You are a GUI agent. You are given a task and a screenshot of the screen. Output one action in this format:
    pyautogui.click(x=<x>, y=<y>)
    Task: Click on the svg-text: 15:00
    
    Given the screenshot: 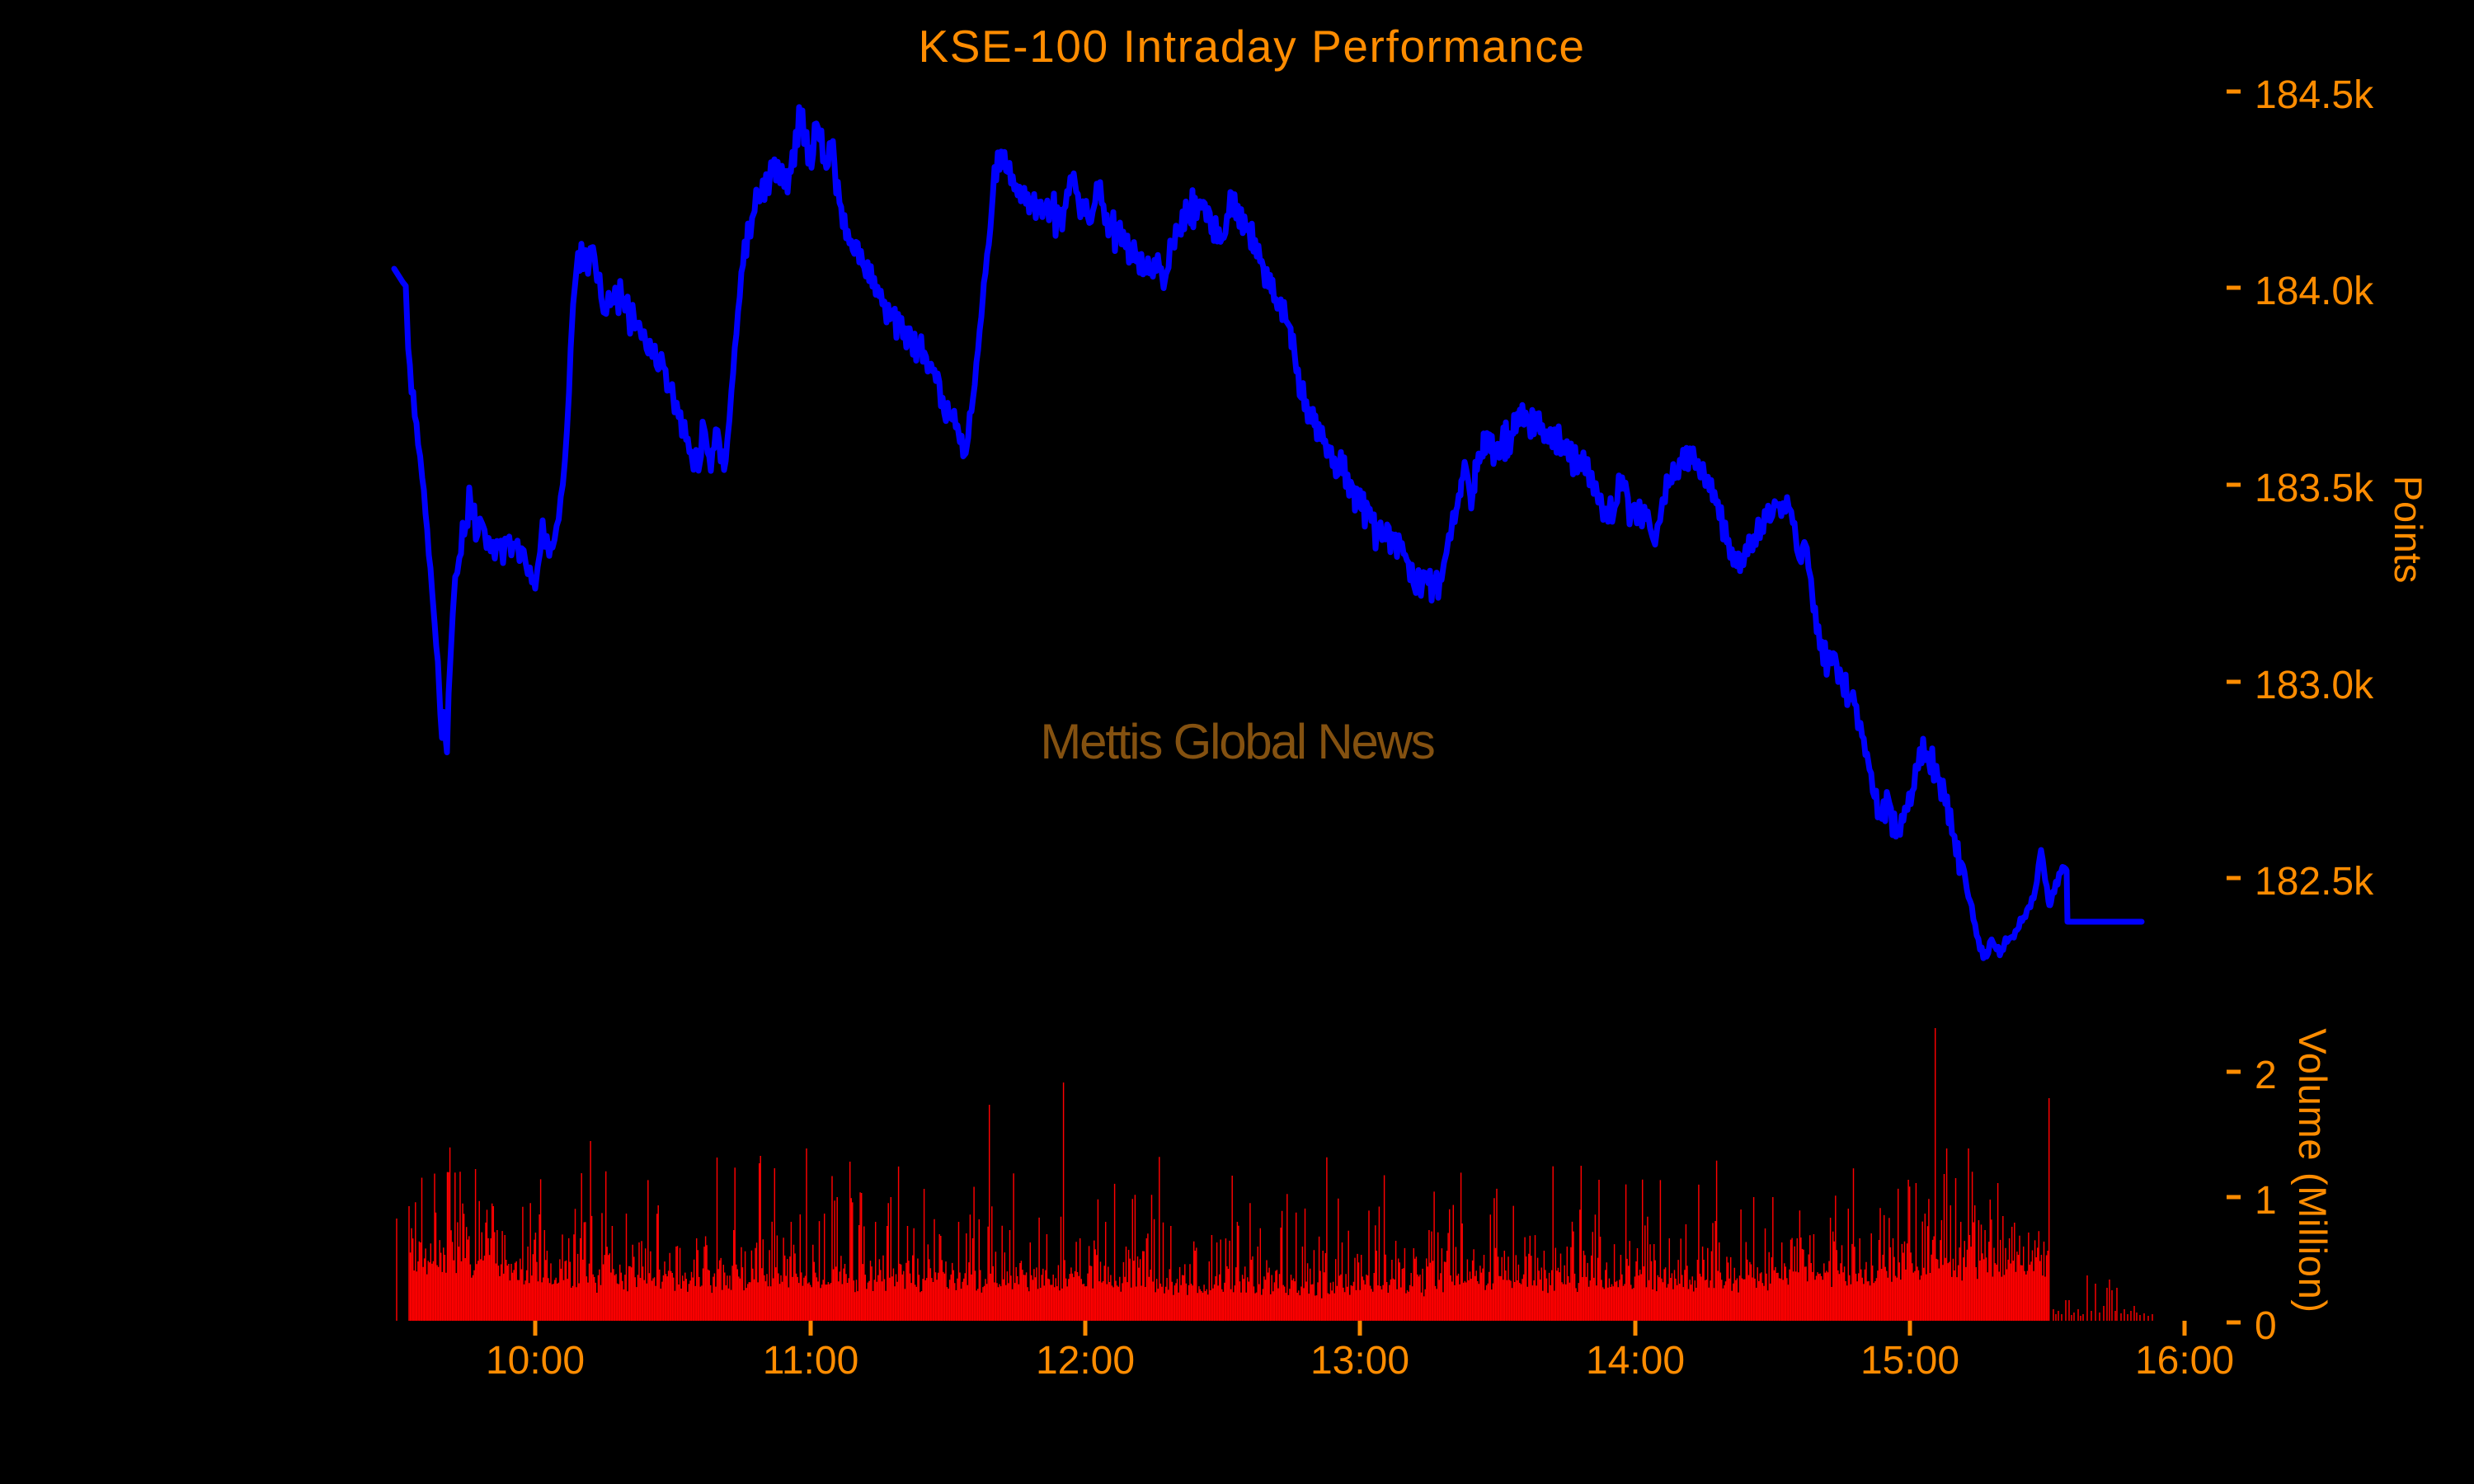 What is the action you would take?
    pyautogui.click(x=1909, y=1361)
    